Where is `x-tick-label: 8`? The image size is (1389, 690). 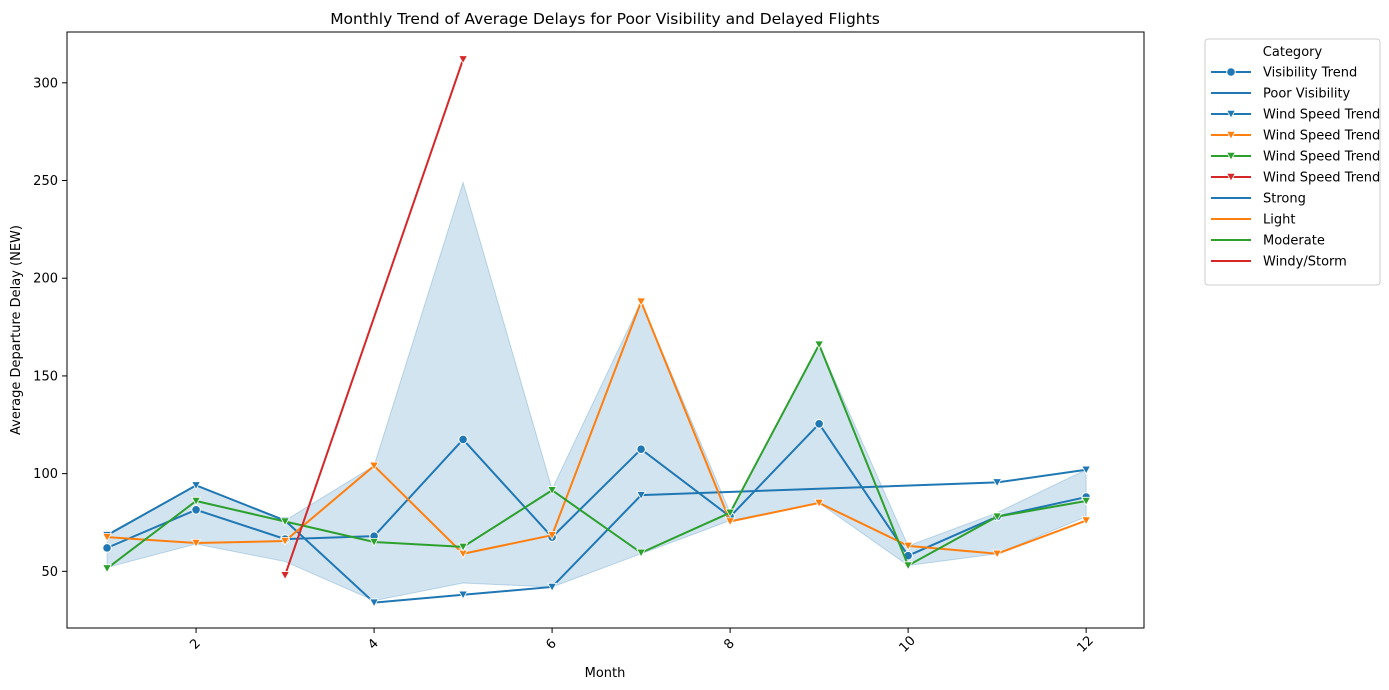
x-tick-label: 8 is located at coordinates (729, 644).